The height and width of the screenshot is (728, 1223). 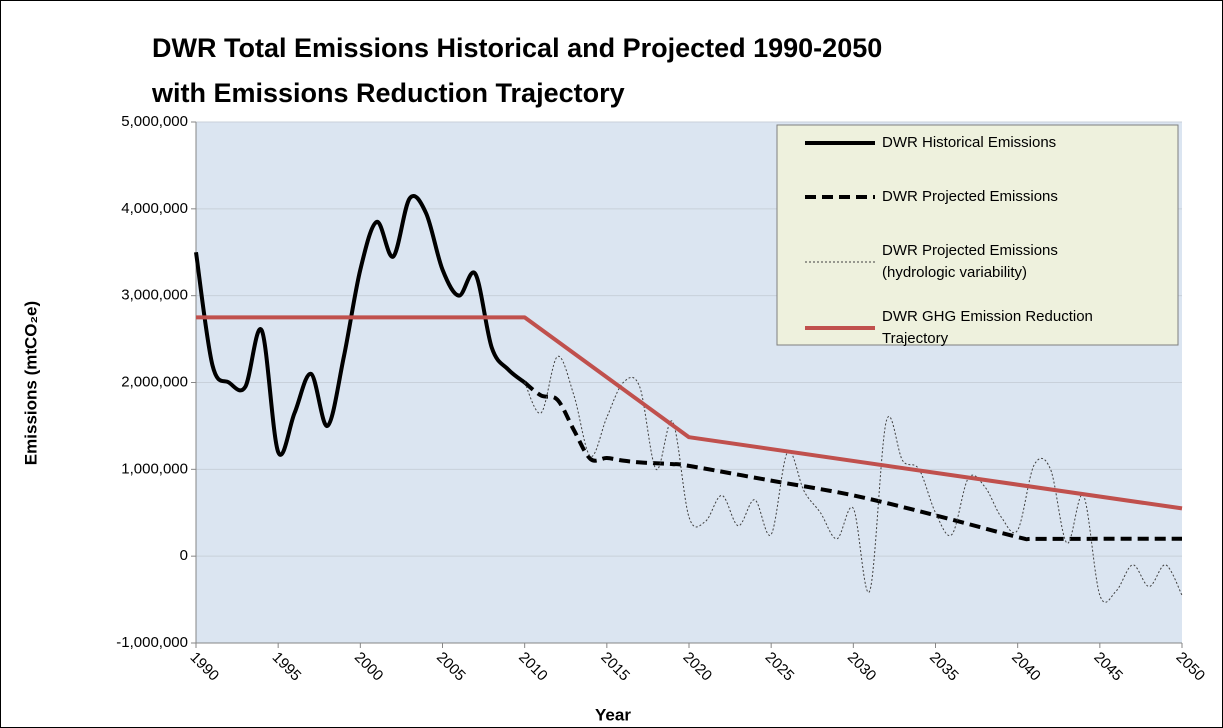 I want to click on y-axis-title: Emissions (mtCO₂e), so click(x=30, y=383).